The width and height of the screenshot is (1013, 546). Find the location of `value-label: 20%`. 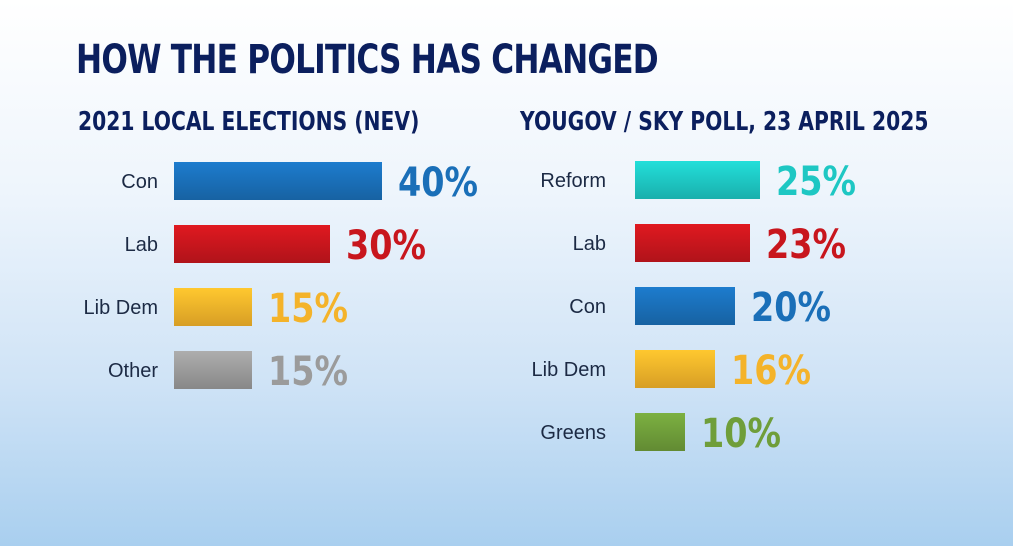

value-label: 20% is located at coordinates (791, 308).